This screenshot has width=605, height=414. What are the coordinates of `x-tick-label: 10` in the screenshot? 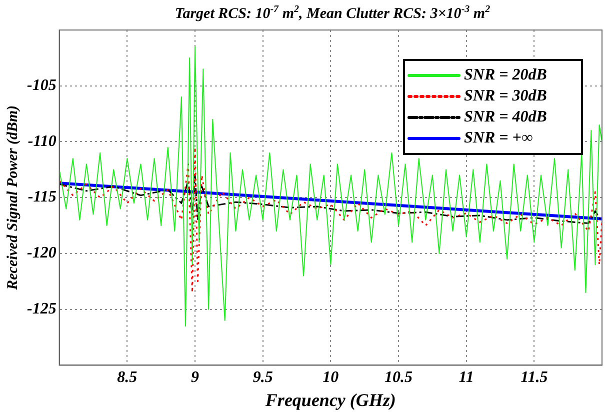 It's located at (330, 377).